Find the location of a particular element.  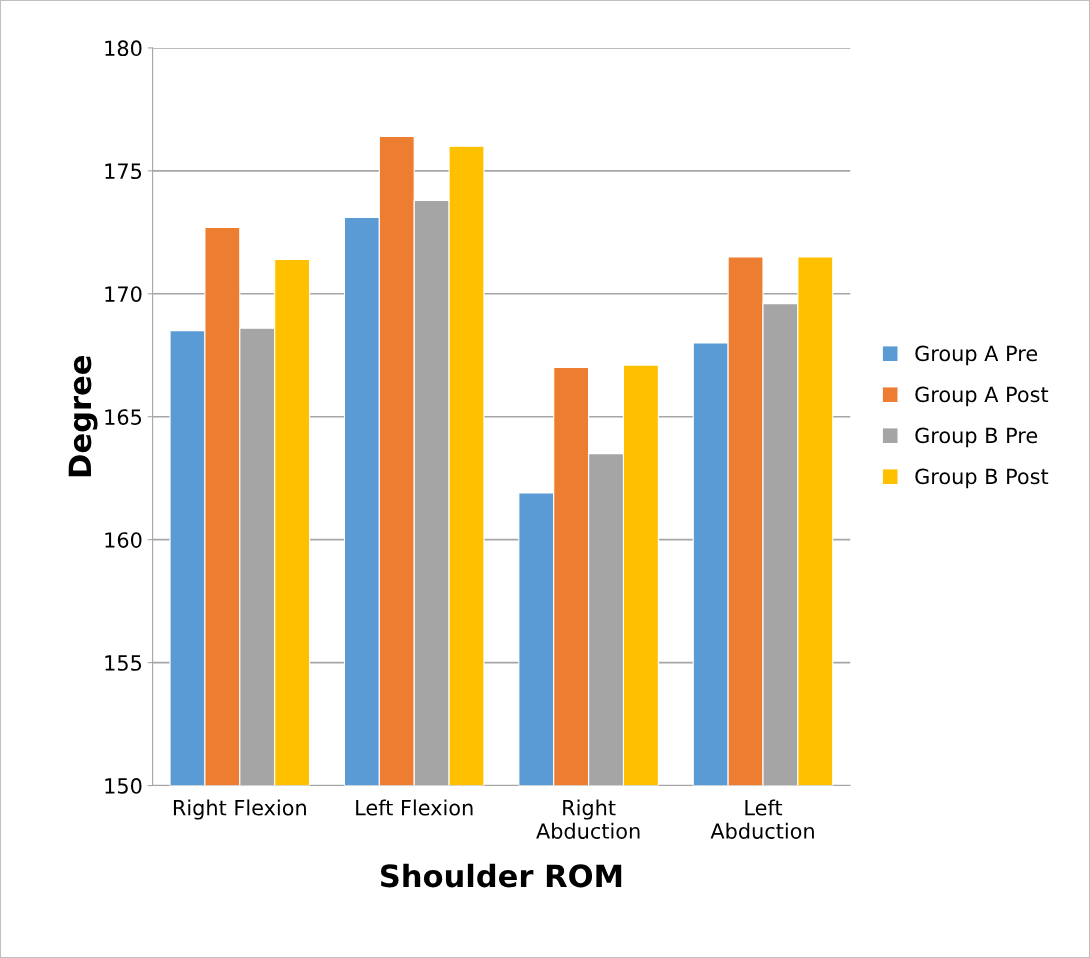

legend-label: Group A Pre is located at coordinates (976, 355).